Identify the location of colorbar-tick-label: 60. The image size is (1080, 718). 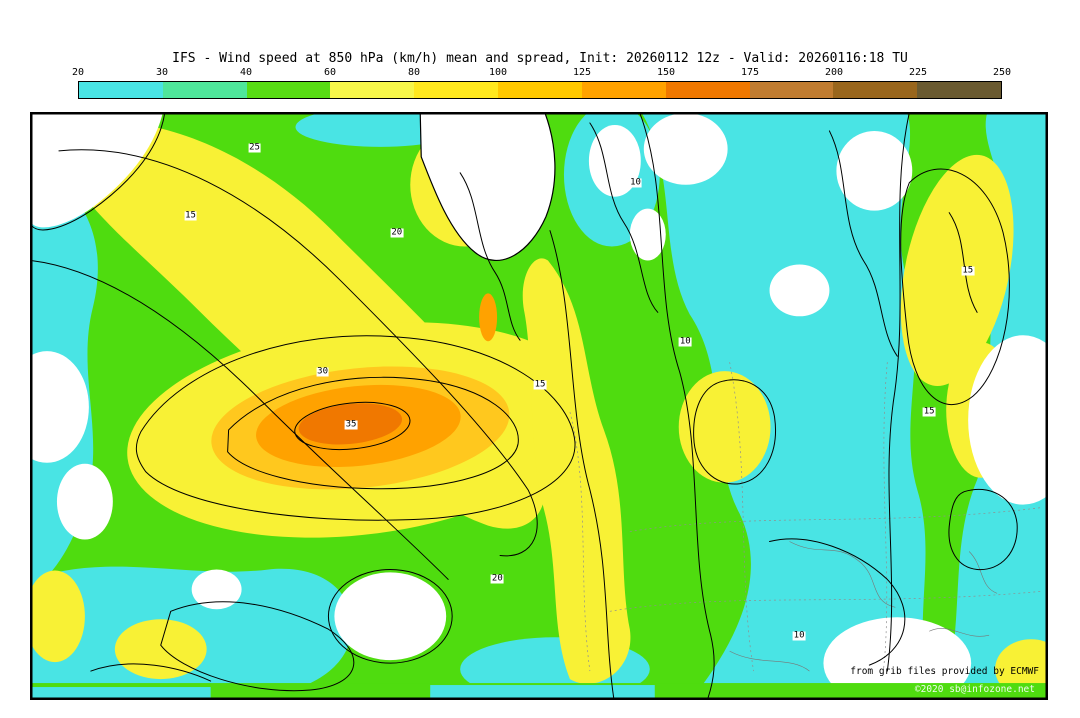
(330, 72).